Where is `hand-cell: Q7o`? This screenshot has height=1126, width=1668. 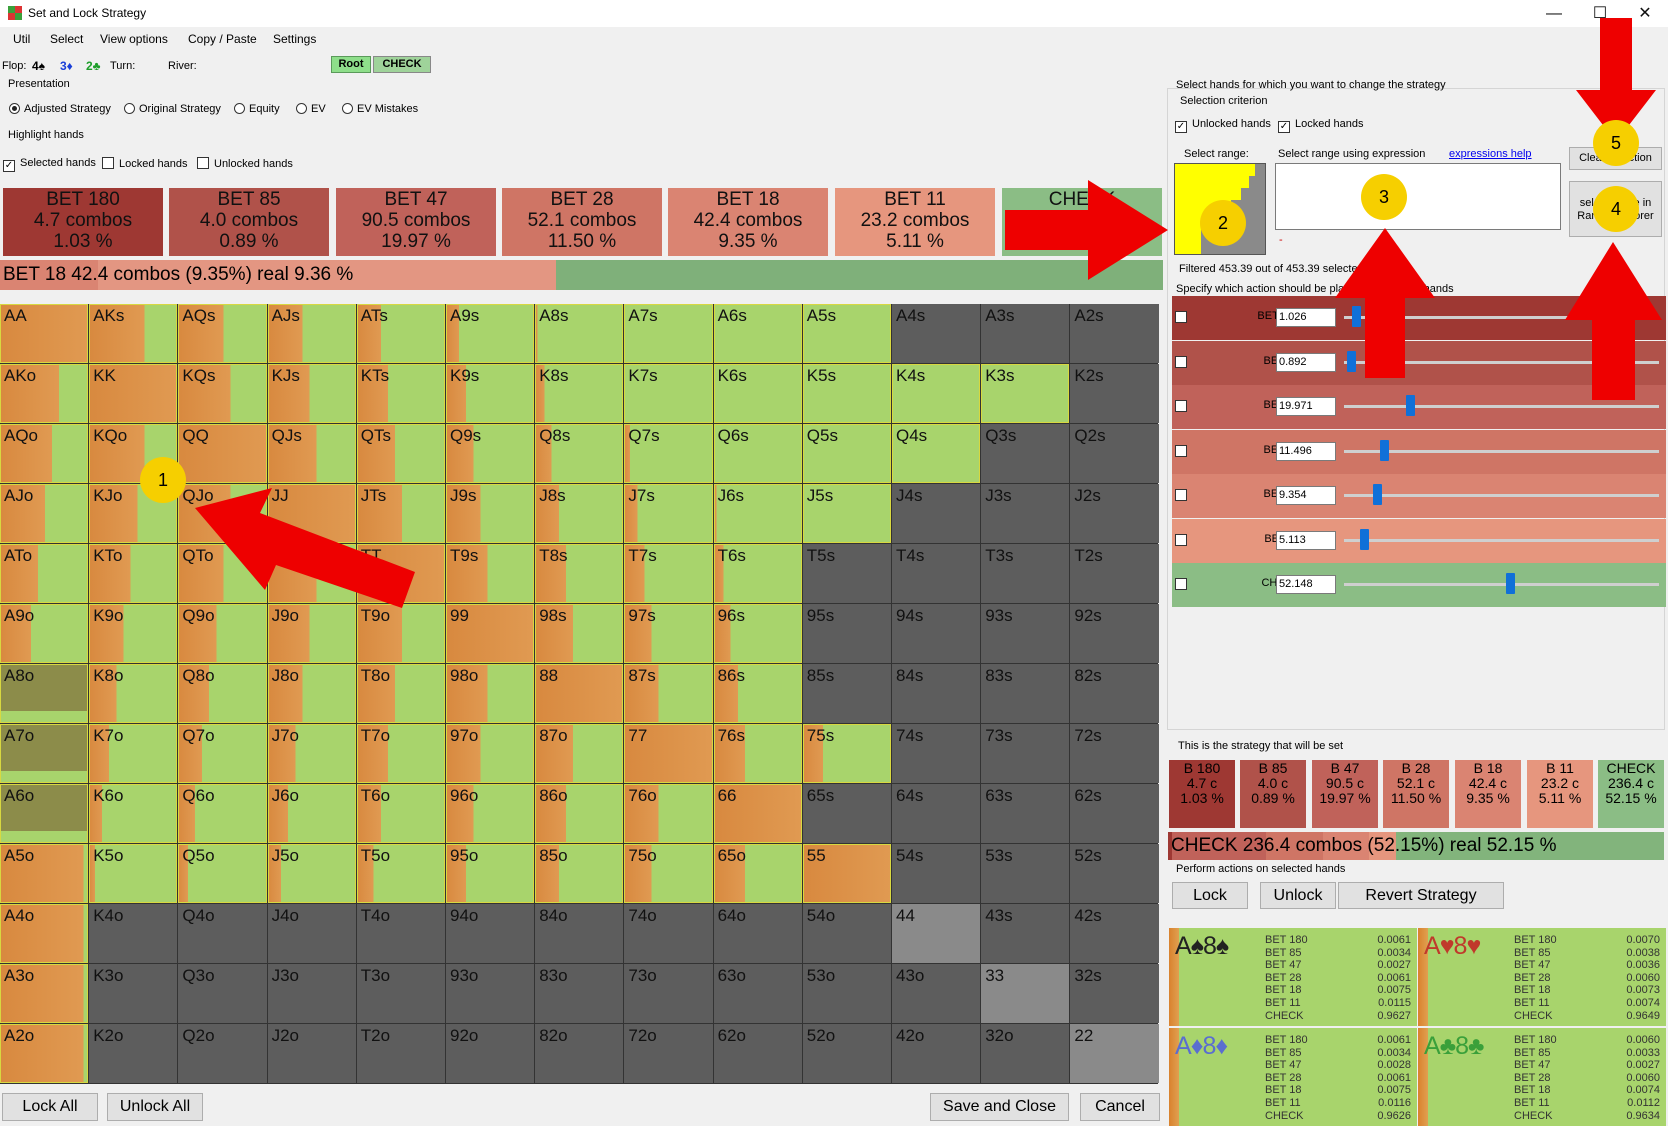
hand-cell: Q7o is located at coordinates (222, 753).